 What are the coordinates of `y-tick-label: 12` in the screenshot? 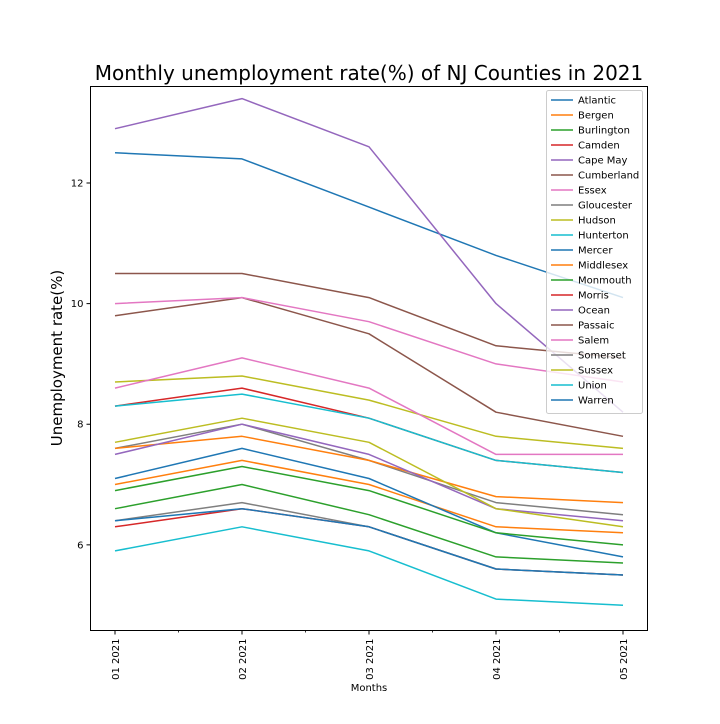 It's located at (77, 183).